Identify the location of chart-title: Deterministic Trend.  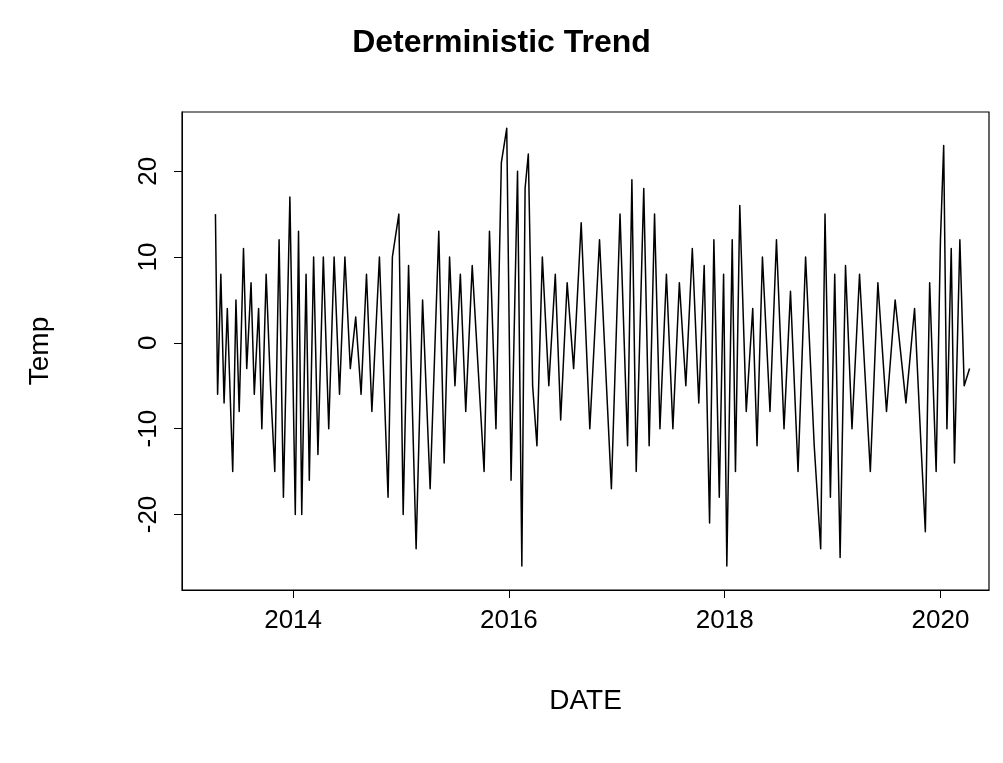
(501, 41).